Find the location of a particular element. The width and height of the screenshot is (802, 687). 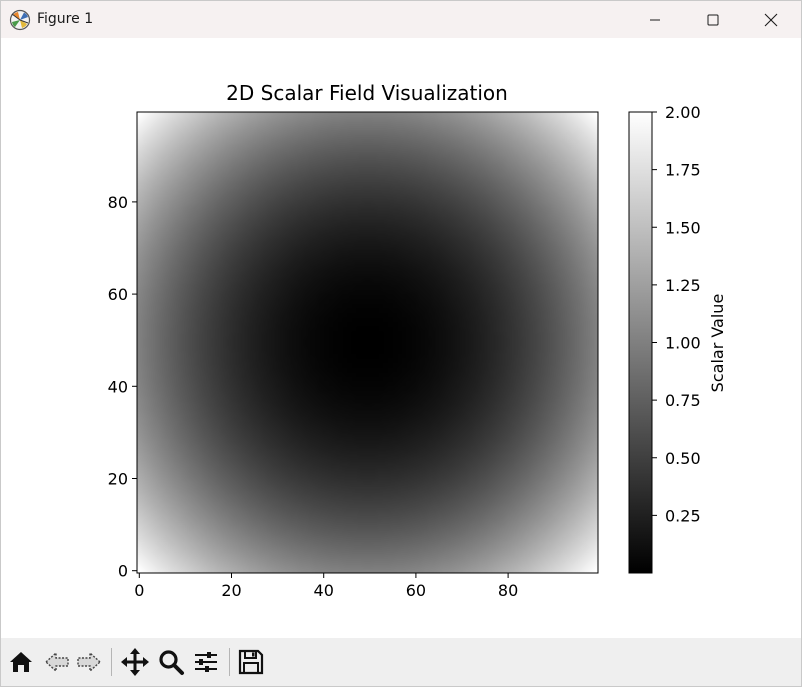

x-tick-label: 20 is located at coordinates (231, 590).